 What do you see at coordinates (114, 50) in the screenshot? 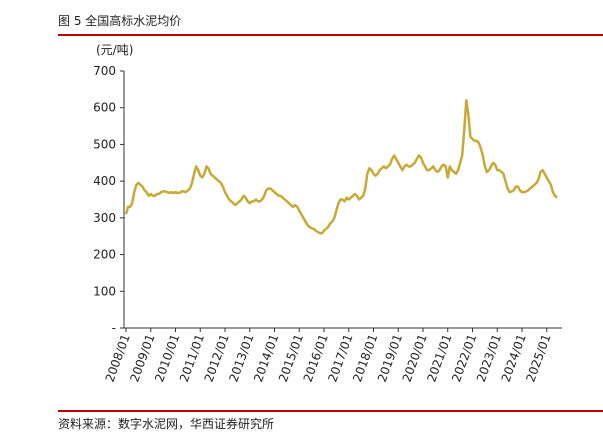
I see `unit-label: (元/吨)` at bounding box center [114, 50].